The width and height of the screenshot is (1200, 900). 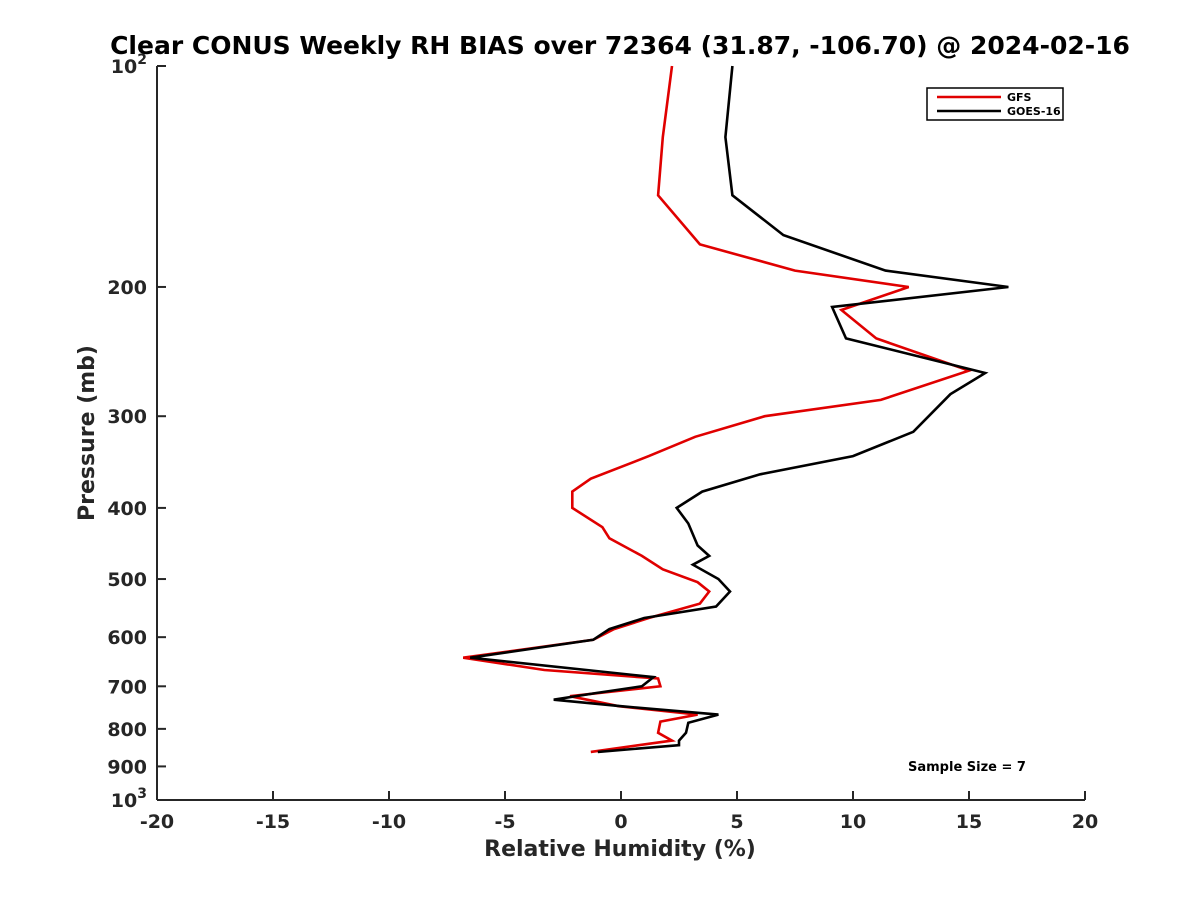 I want to click on x-tick-label: 20, so click(x=1085, y=822).